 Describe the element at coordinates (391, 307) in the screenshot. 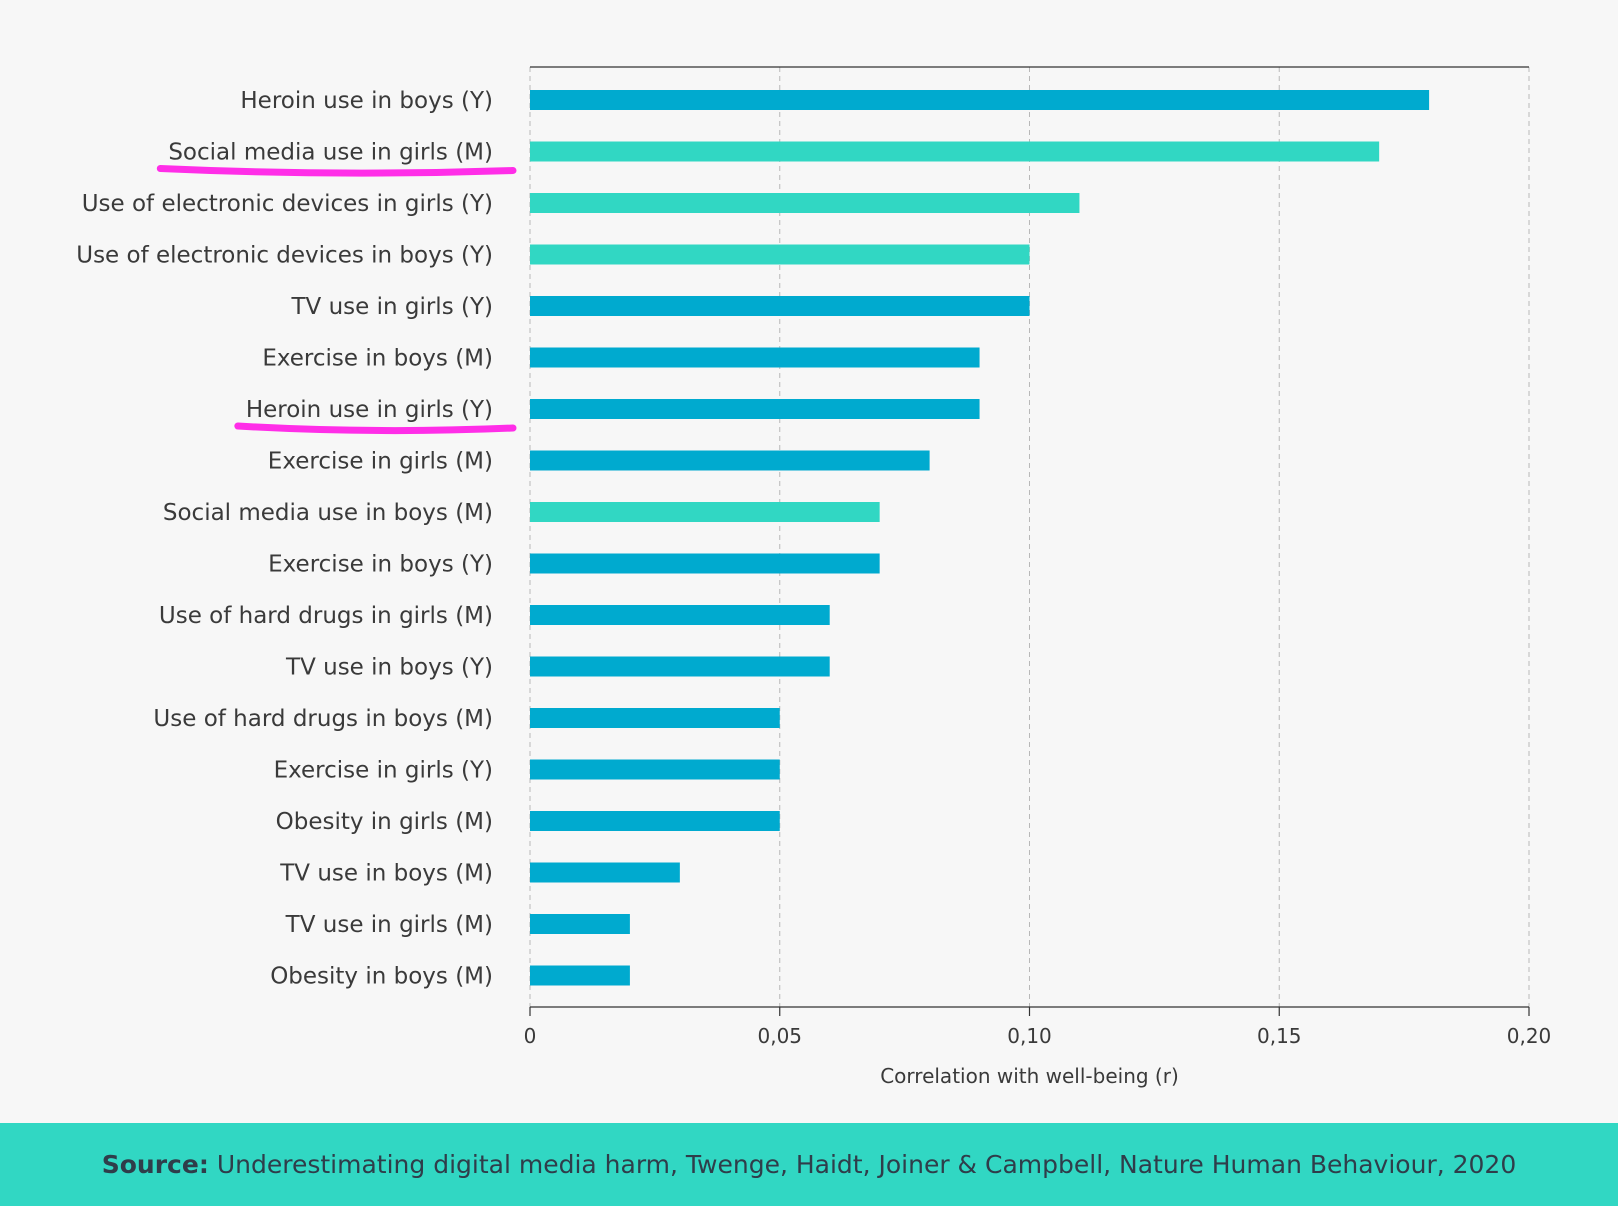

I see `category-label: TV use in girls (Y)` at that location.